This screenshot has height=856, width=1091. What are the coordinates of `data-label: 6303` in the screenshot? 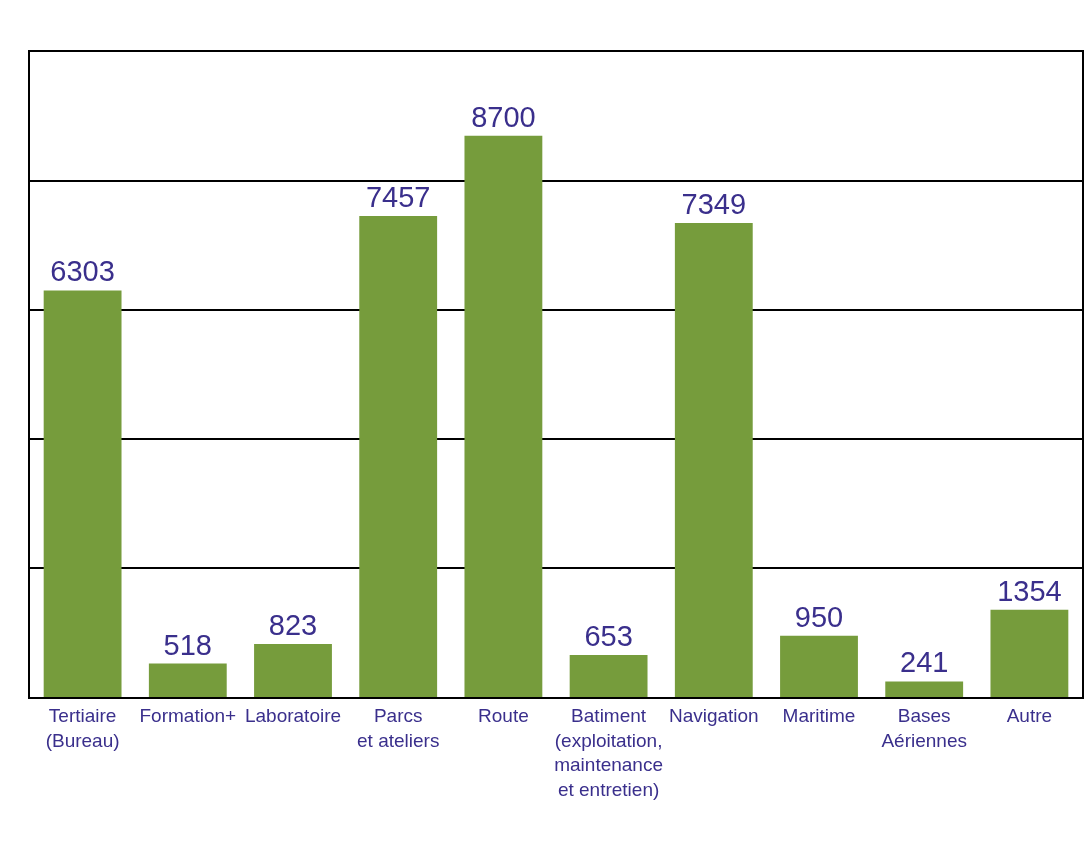 It's located at (82, 271).